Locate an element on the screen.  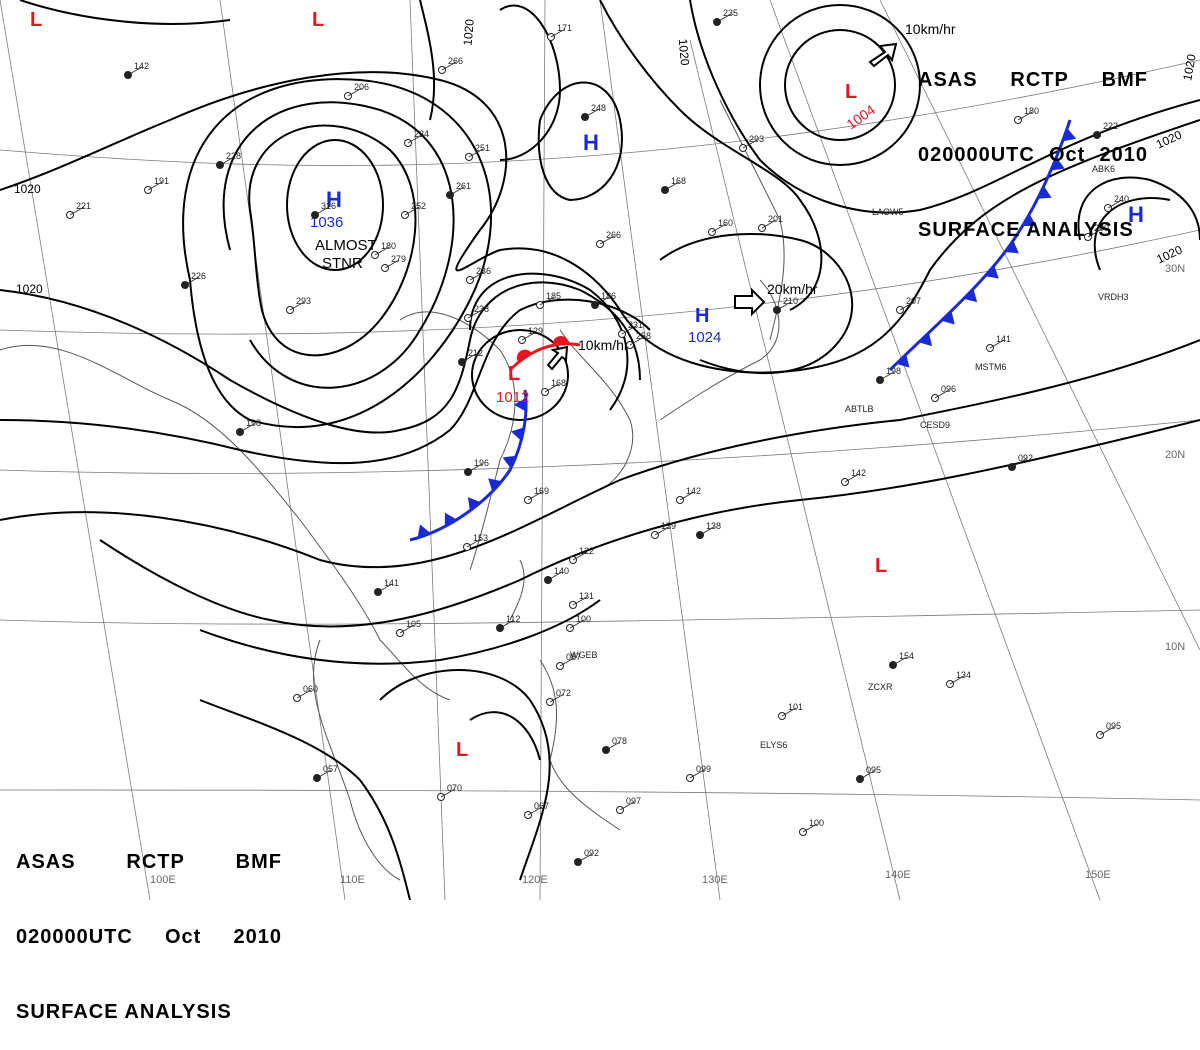
station-pressure-value: 092 is located at coordinates (1025, 458).